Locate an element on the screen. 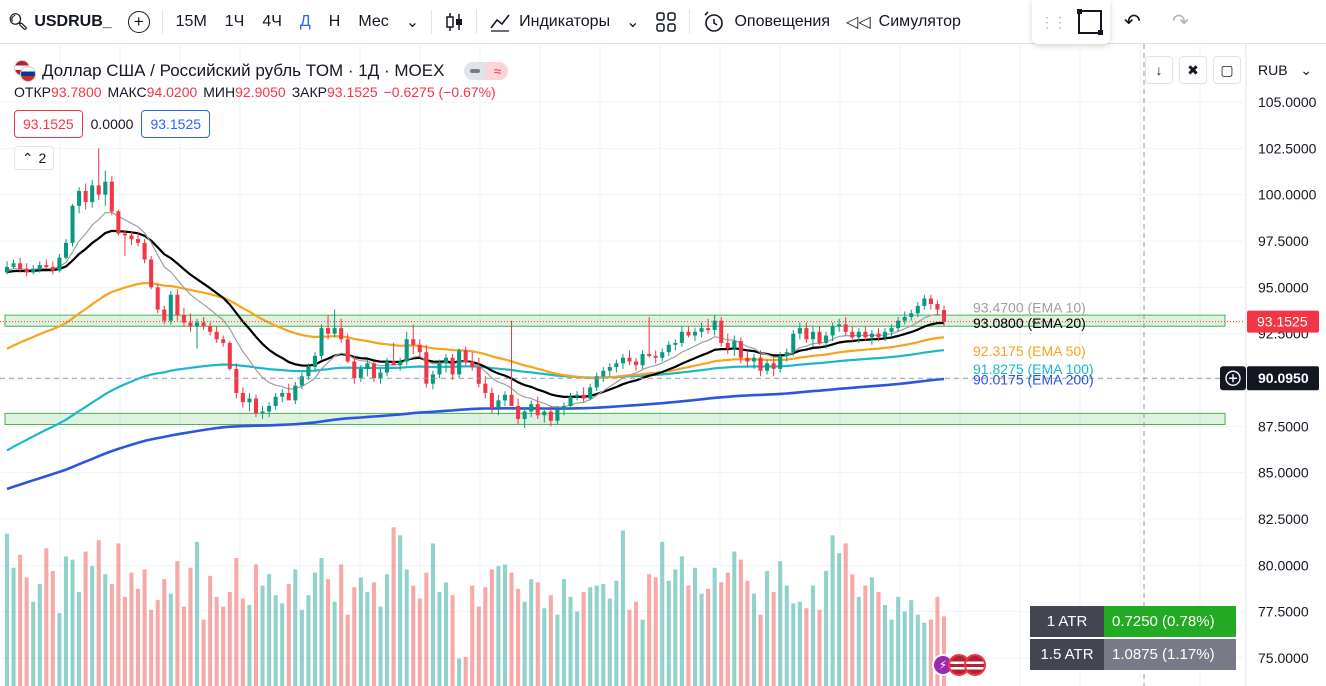 The image size is (1326, 686). collapse-button: ✖ is located at coordinates (1193, 70).